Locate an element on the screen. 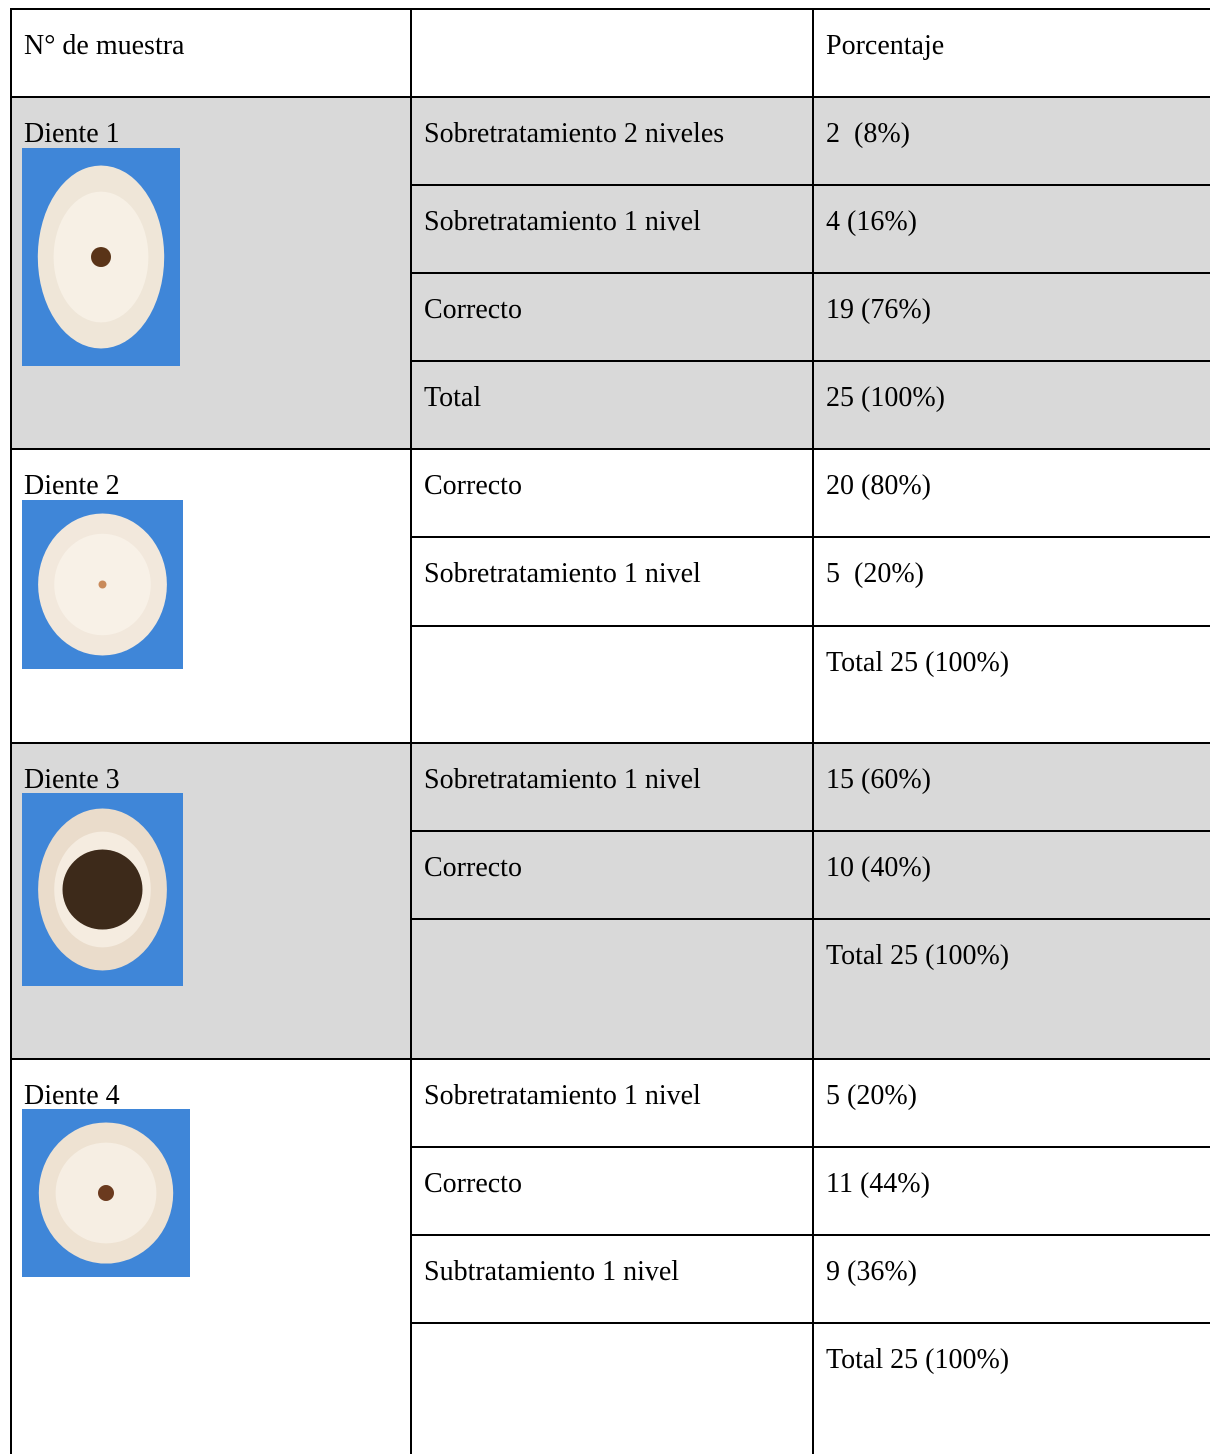 The width and height of the screenshot is (1210, 1454). percent-cell: 25 (100%) is located at coordinates (1011, 404).